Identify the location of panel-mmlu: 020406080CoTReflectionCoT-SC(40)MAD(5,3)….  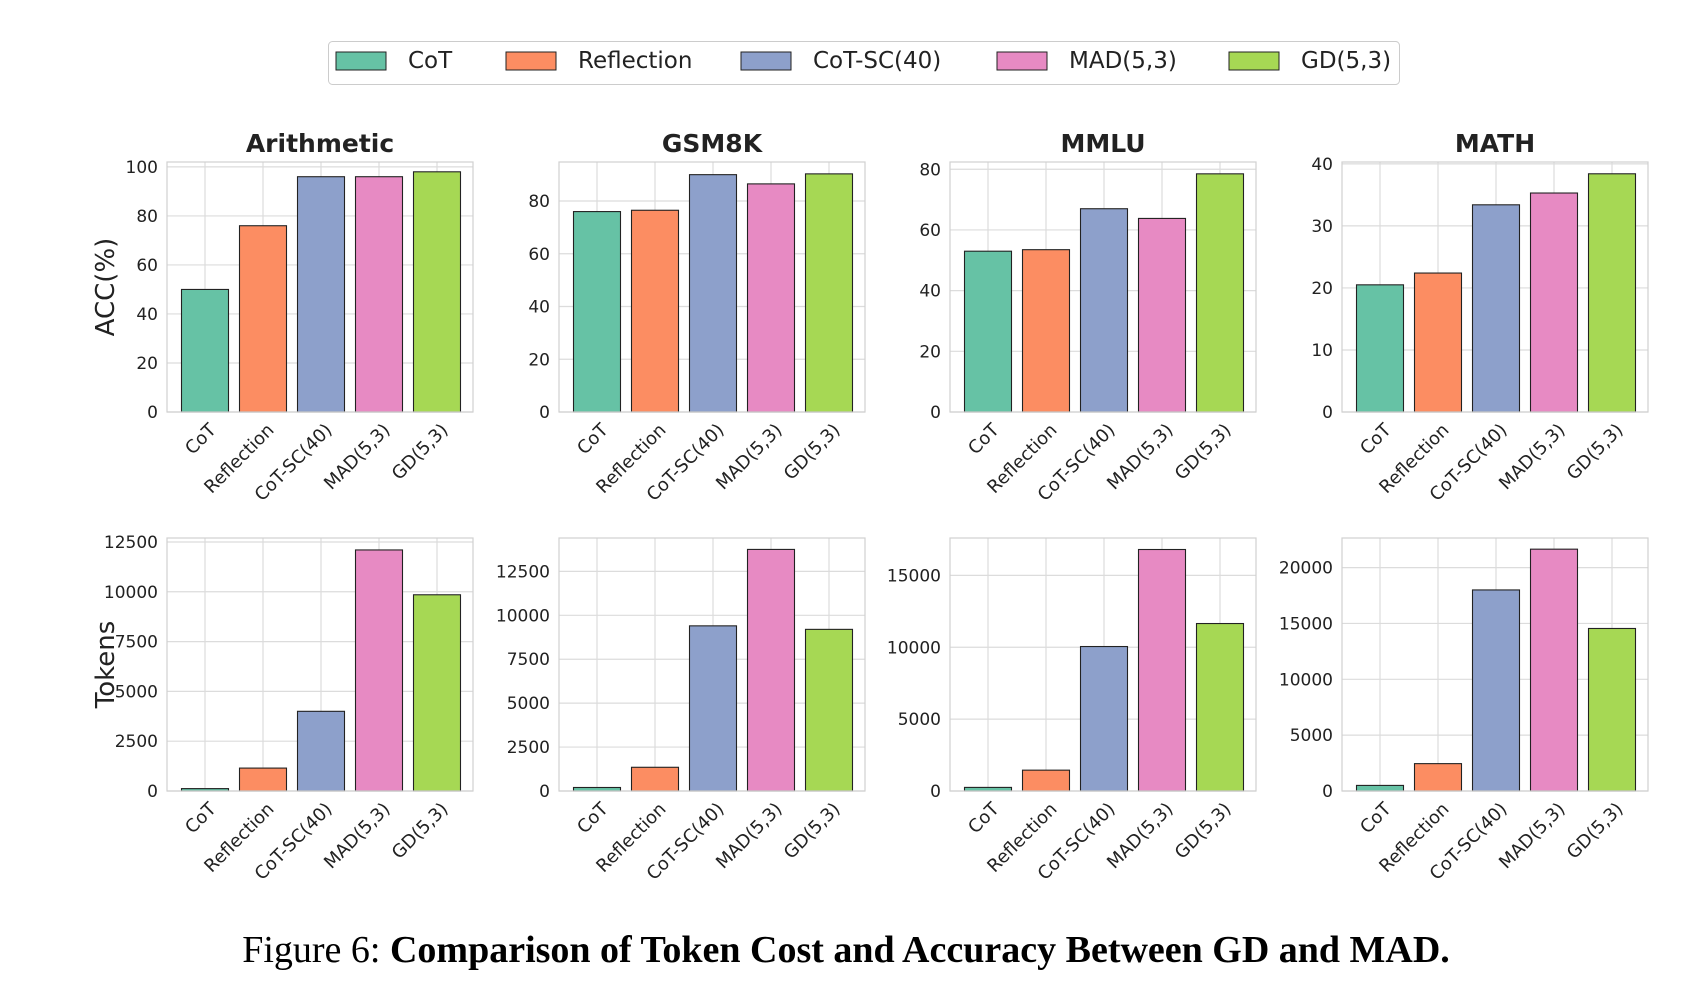
(1088, 317).